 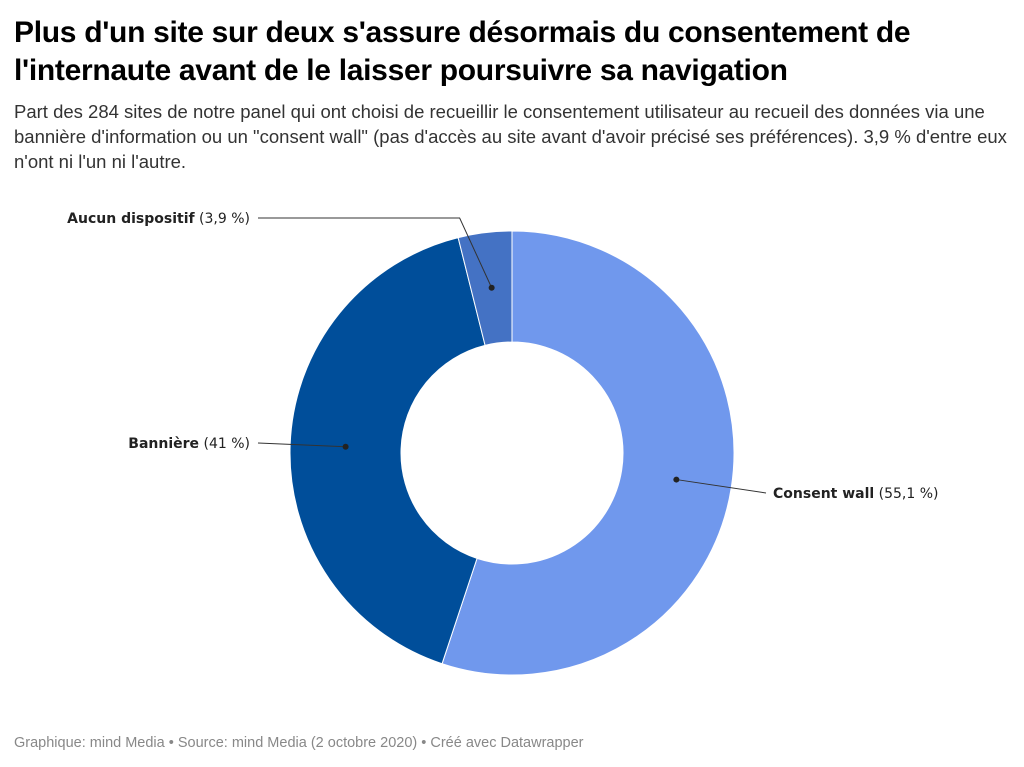 I want to click on slice-aucun-dispositif, so click(x=485, y=288).